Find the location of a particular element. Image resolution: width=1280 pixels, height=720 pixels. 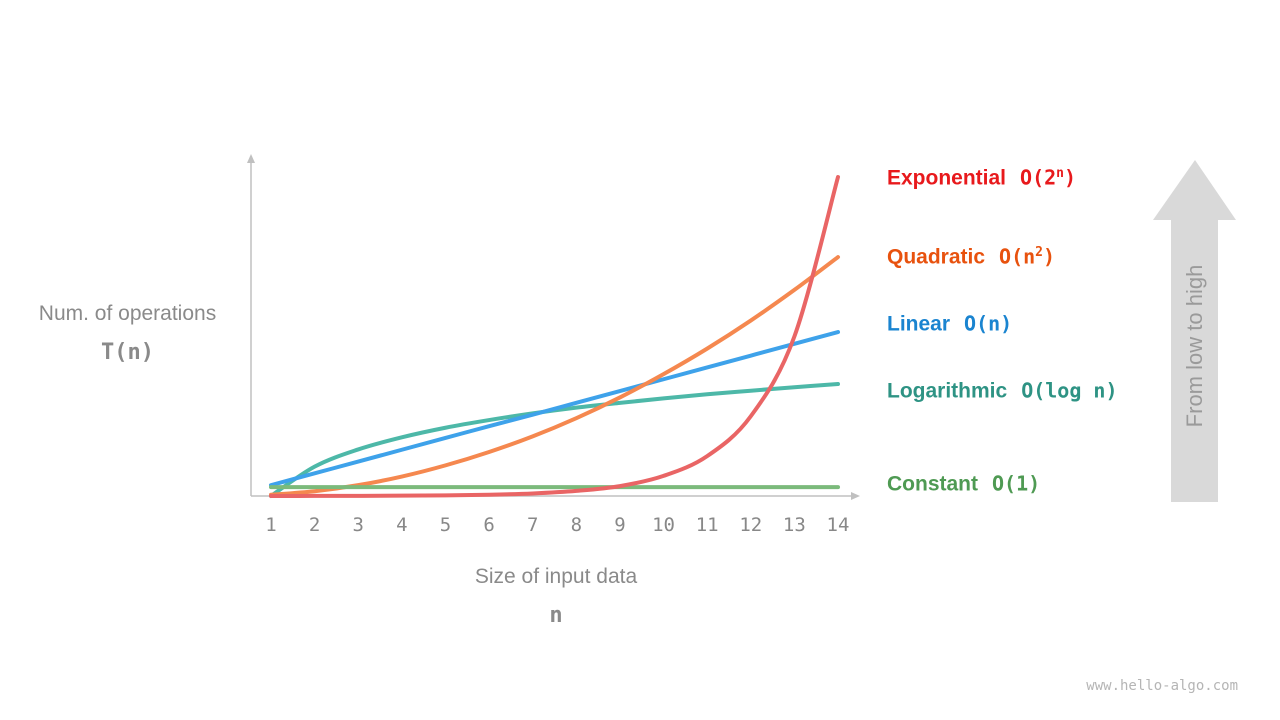

big-o-notation: O(1) is located at coordinates (1016, 483).